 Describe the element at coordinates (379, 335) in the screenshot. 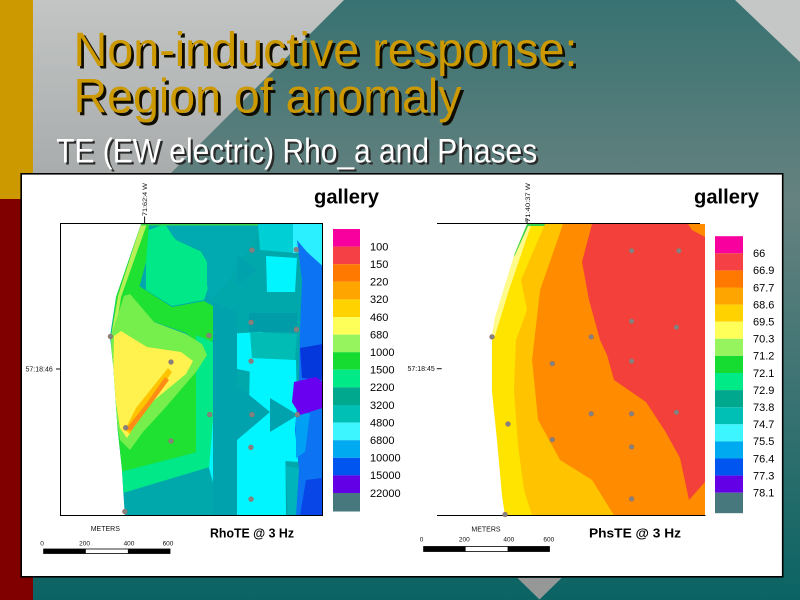

I see `svg-text: 680` at that location.